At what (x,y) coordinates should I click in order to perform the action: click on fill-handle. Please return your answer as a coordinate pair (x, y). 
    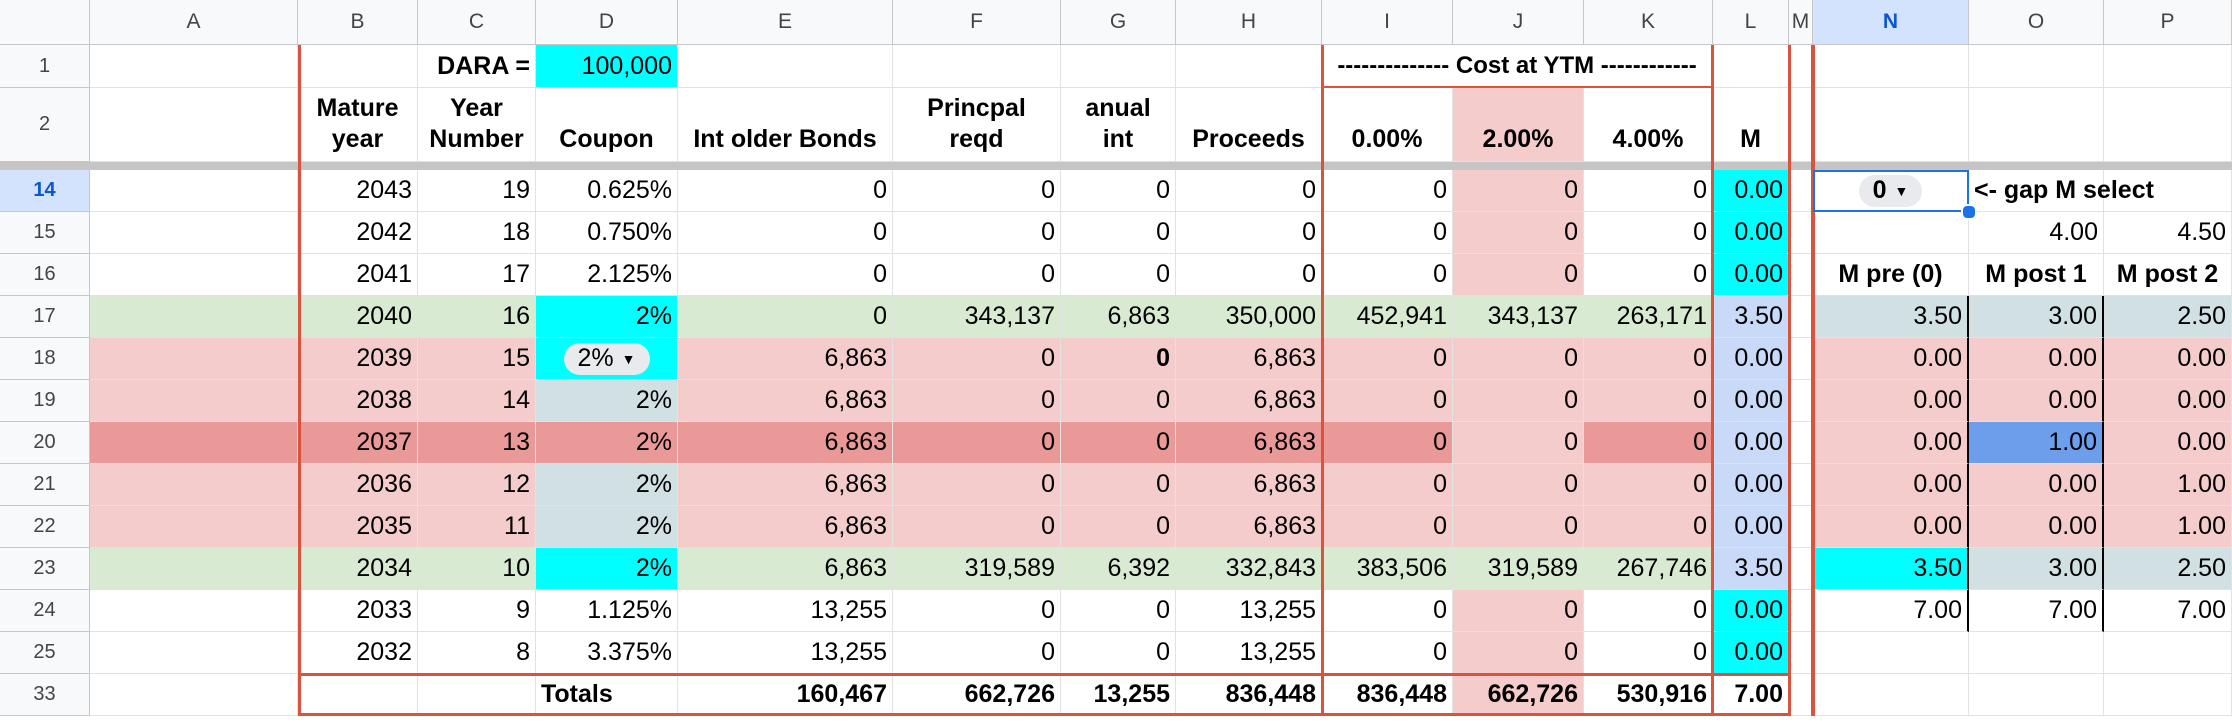
    Looking at the image, I should click on (1969, 212).